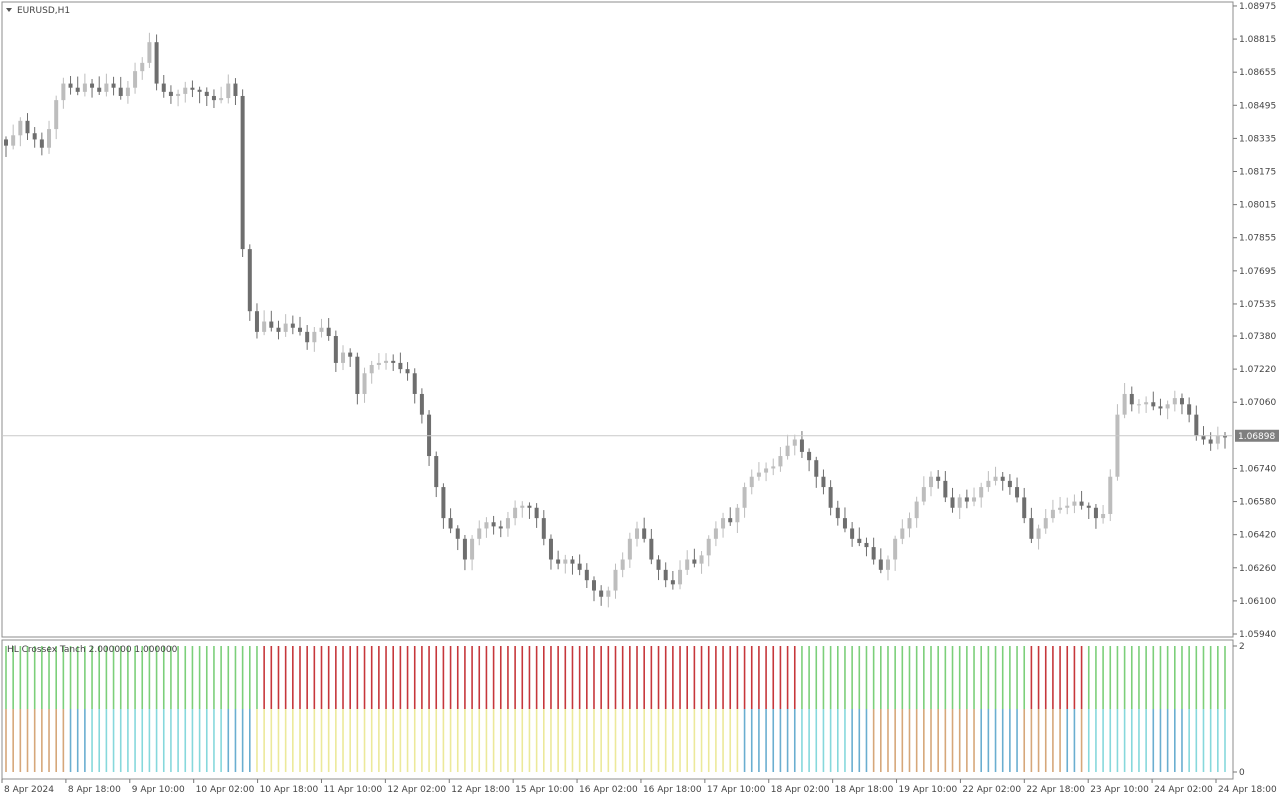  Describe the element at coordinates (1257, 7) in the screenshot. I see `price-tick-label: 1.08975` at that location.